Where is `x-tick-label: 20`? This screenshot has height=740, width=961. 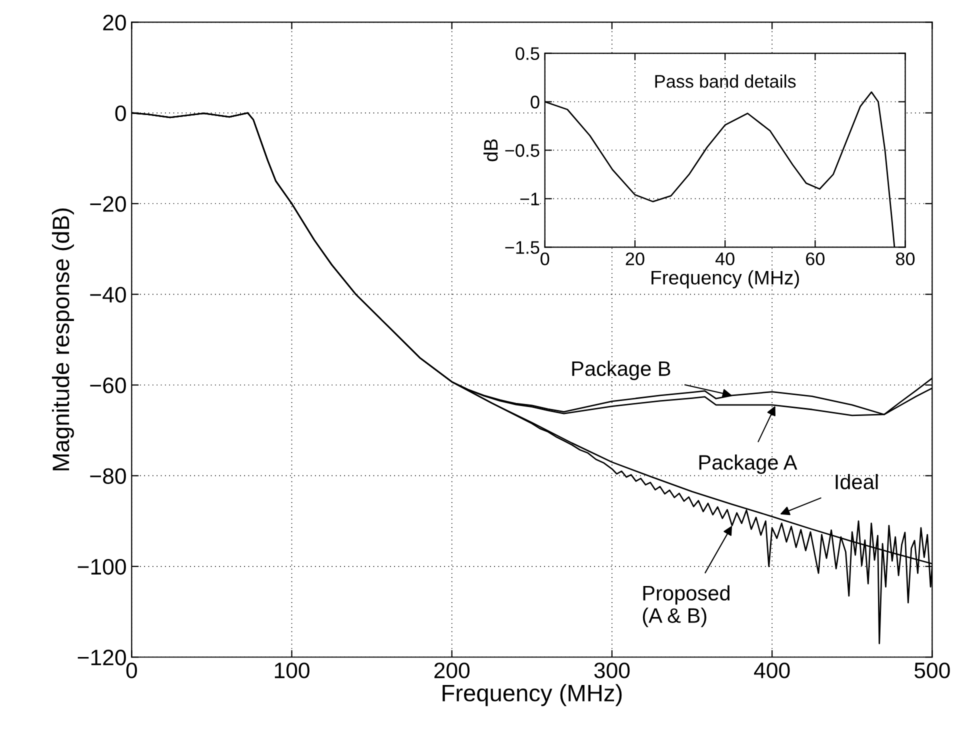
x-tick-label: 20 is located at coordinates (635, 259).